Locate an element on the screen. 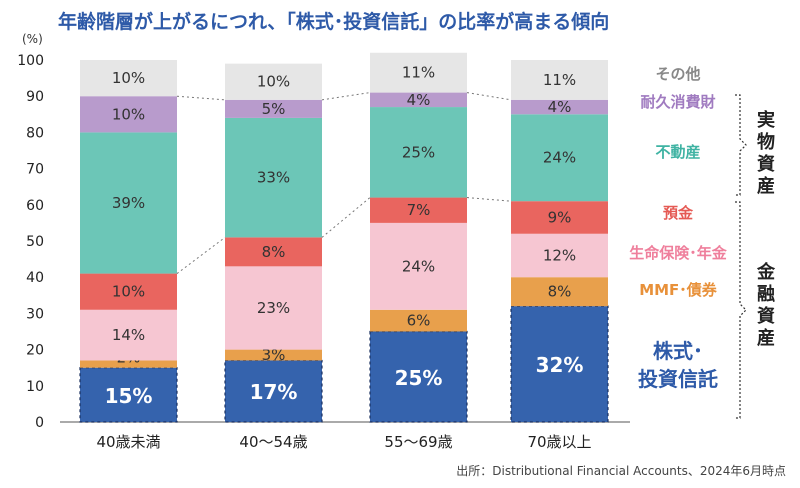 This screenshot has width=800, height=488. data-label: 14% is located at coordinates (128, 335).